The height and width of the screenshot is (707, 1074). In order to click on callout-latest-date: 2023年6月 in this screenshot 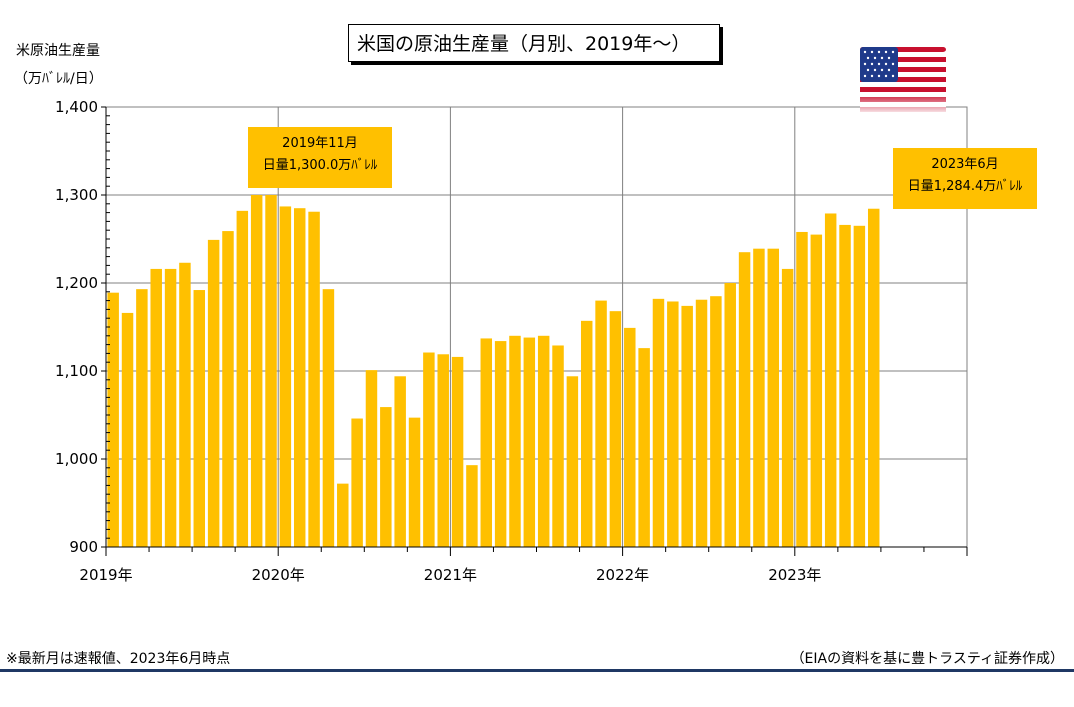, I will do `click(965, 164)`.